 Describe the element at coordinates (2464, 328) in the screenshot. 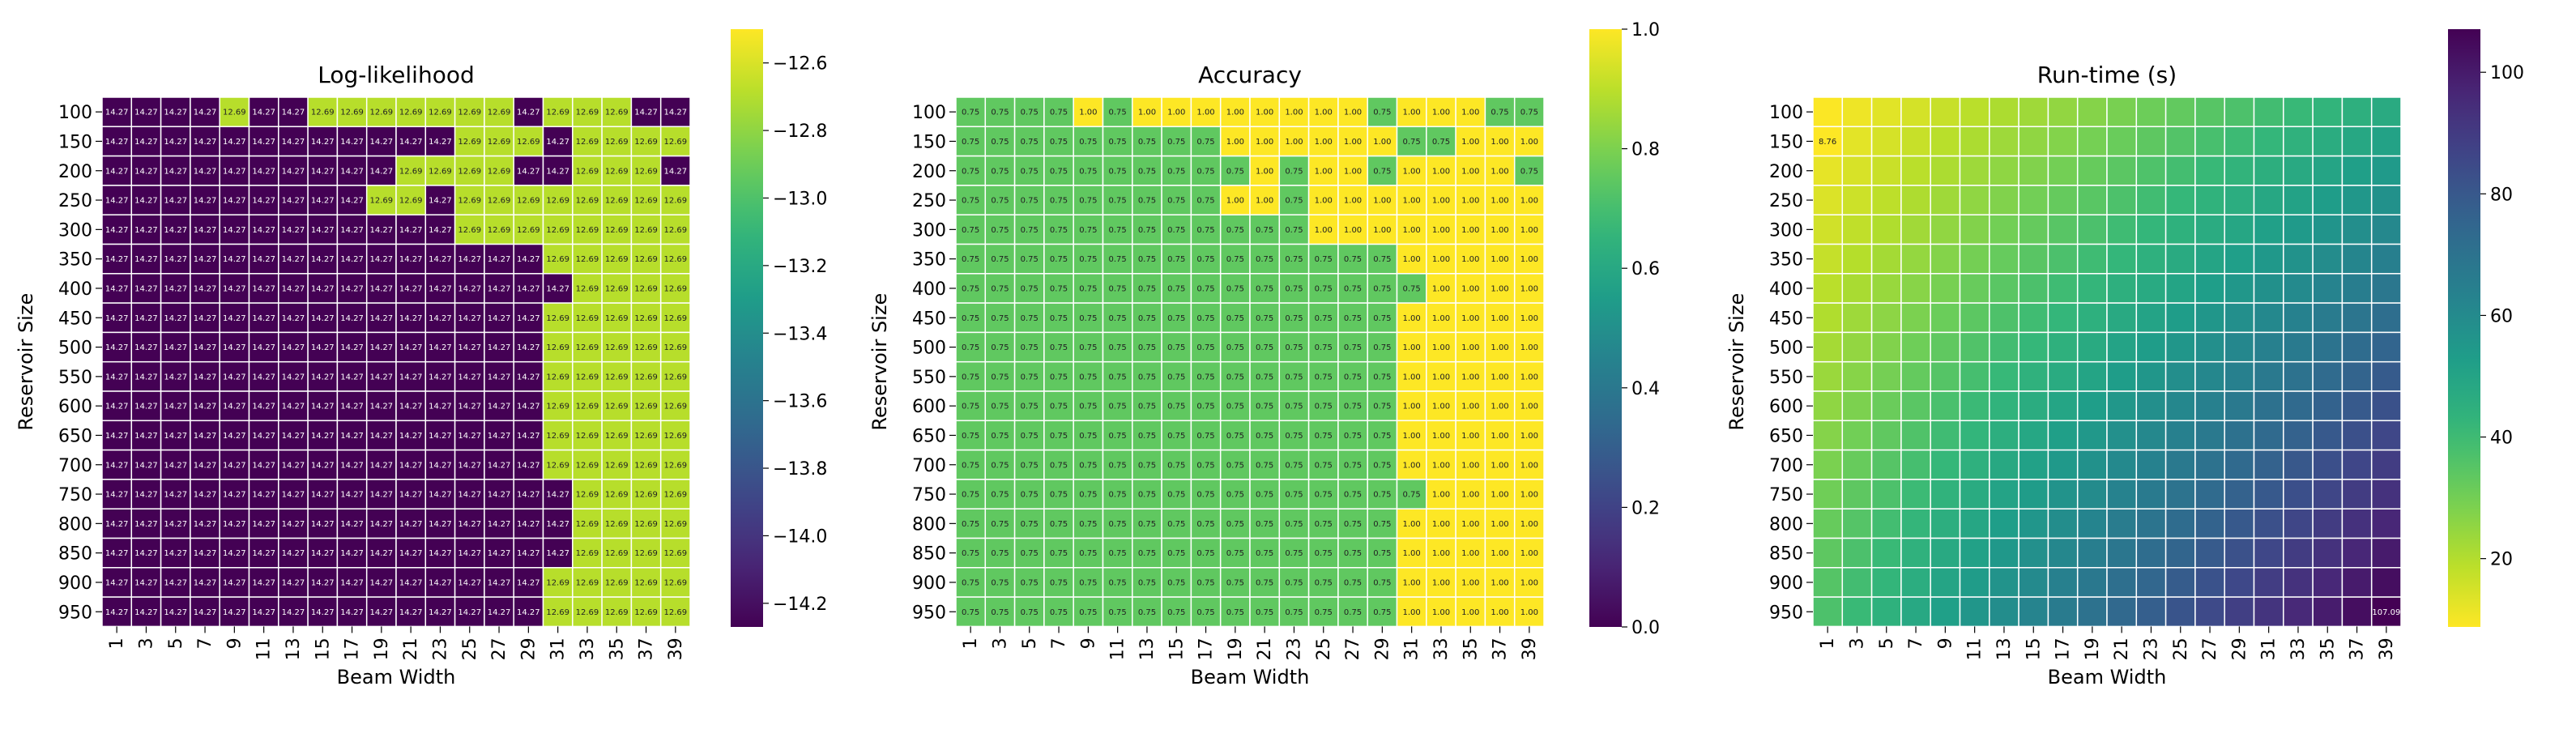

I see `colorbar` at that location.